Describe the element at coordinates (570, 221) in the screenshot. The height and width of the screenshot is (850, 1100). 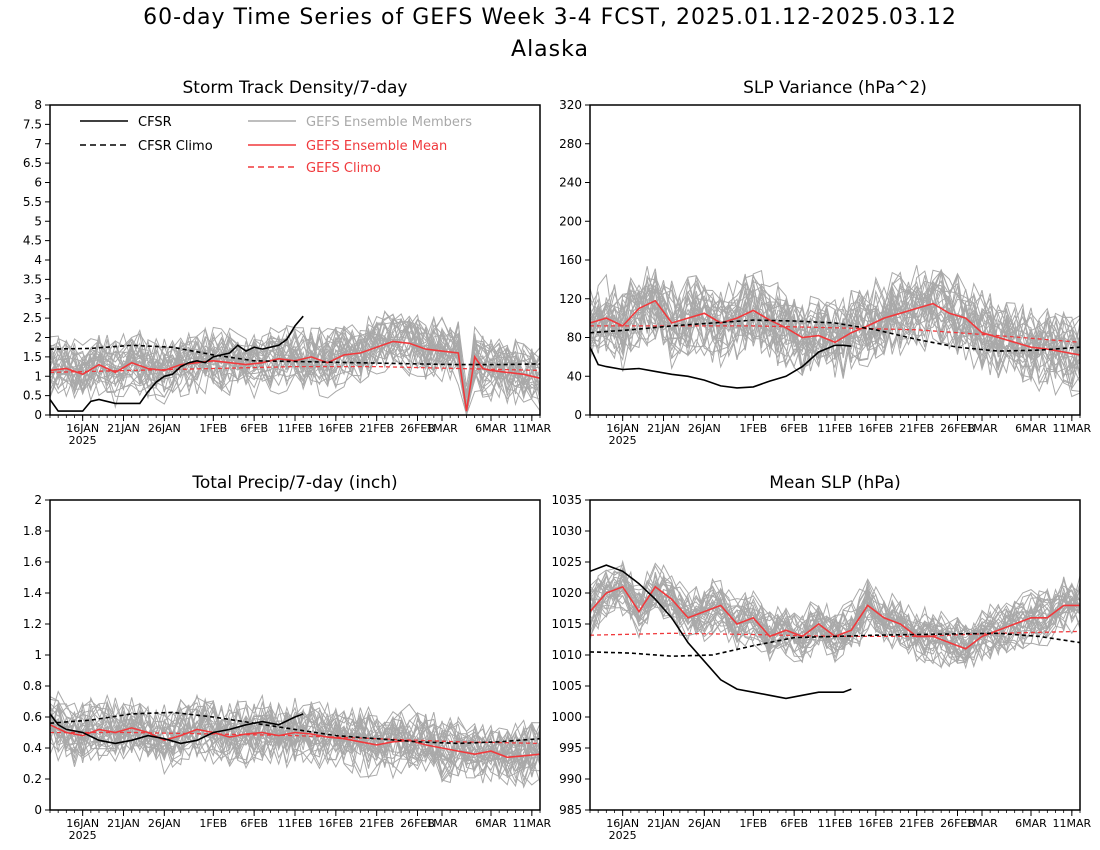
I see `y-tick-label: 200` at that location.